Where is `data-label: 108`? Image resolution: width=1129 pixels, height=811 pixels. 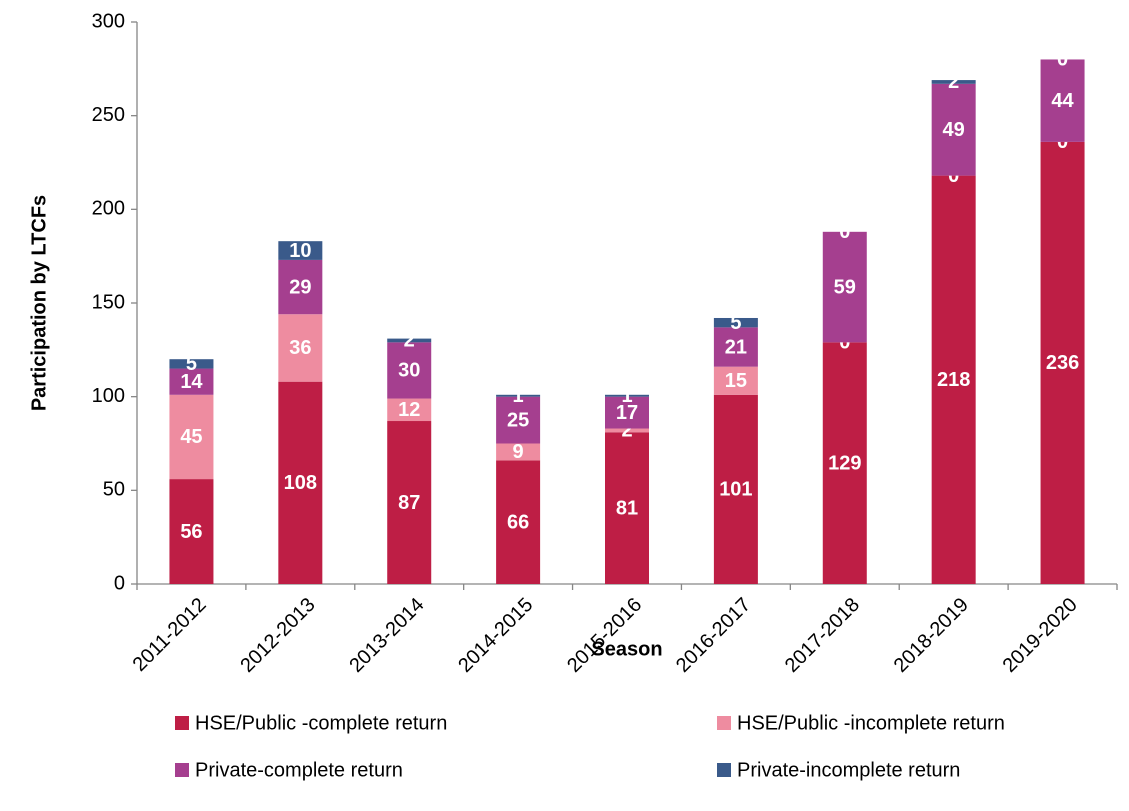 data-label: 108 is located at coordinates (300, 483).